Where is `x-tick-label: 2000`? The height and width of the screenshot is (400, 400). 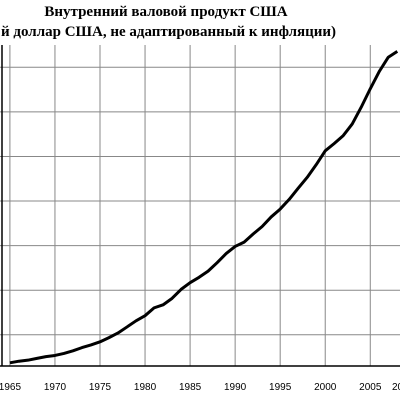 x-tick-label: 2000 is located at coordinates (325, 387).